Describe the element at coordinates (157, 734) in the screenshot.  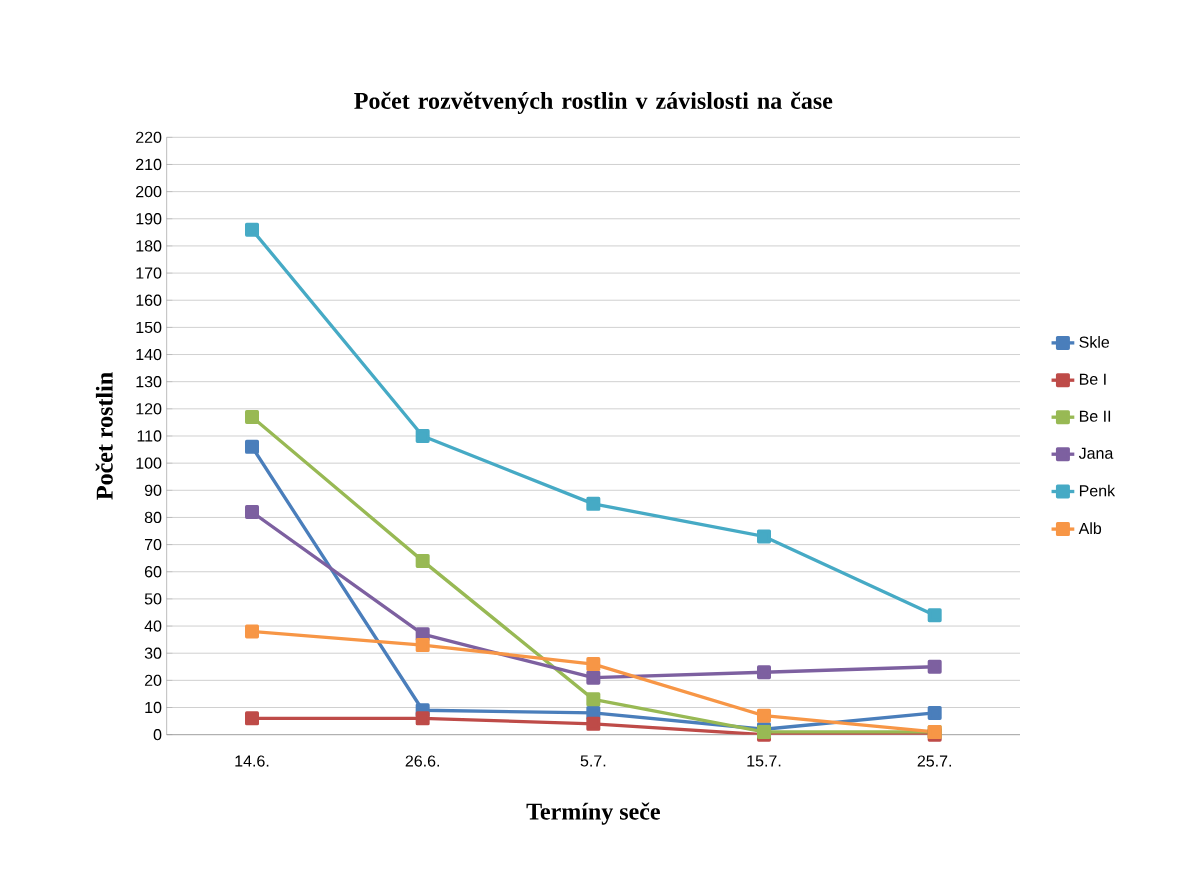
I see `y-tick-label: 0` at that location.